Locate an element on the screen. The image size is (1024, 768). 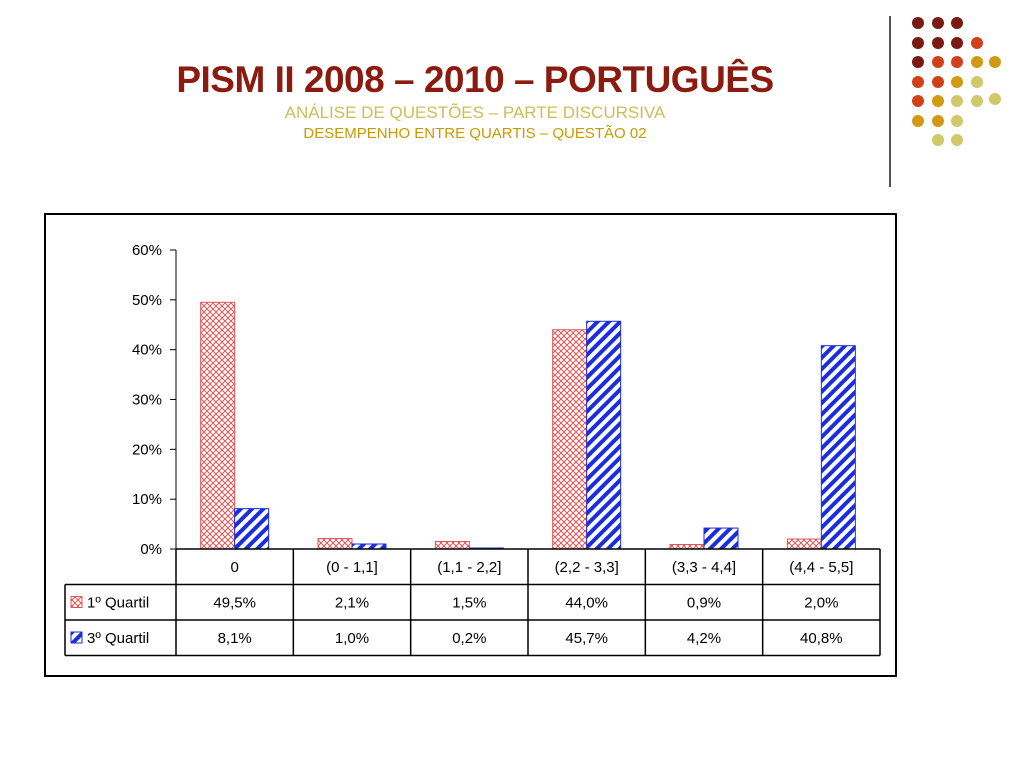
x-category-label: (2,2 - 3,3] is located at coordinates (587, 567).